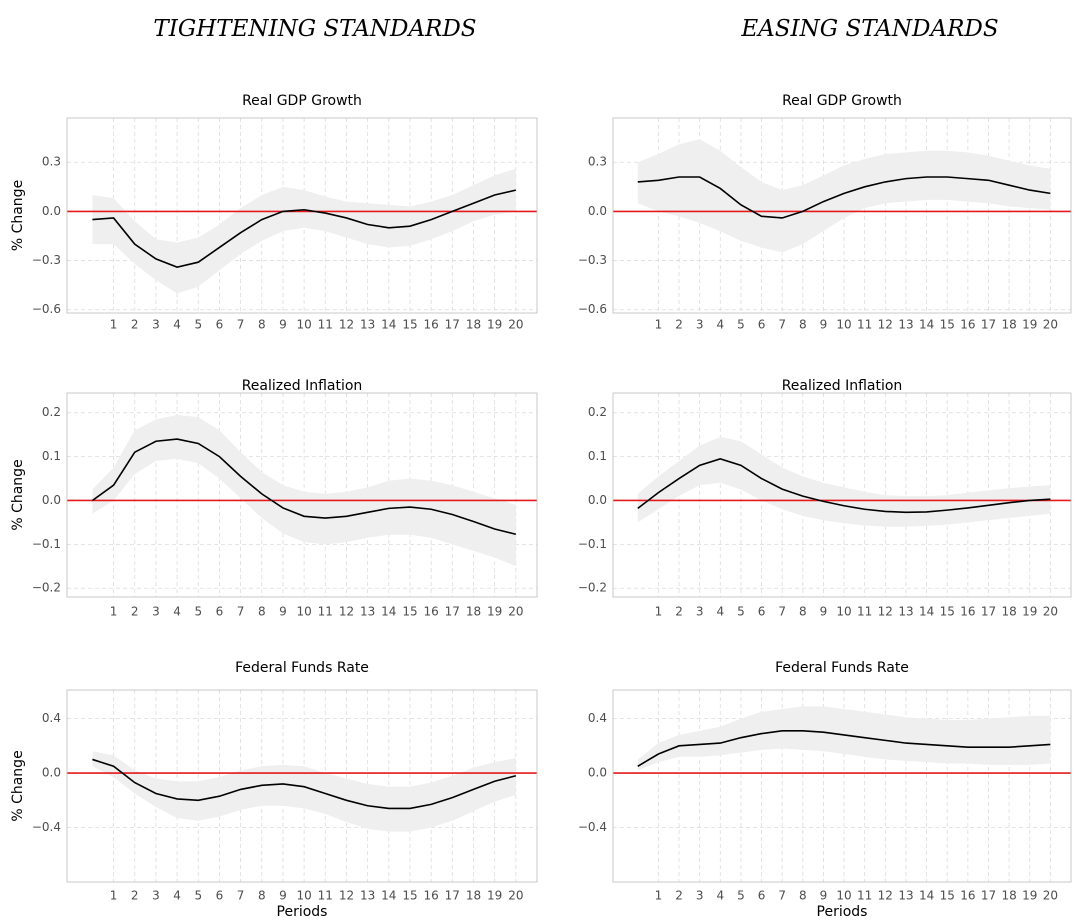 Image resolution: width=1075 pixels, height=921 pixels. Describe the element at coordinates (51, 162) in the screenshot. I see `y-tick-label: 0.3` at that location.